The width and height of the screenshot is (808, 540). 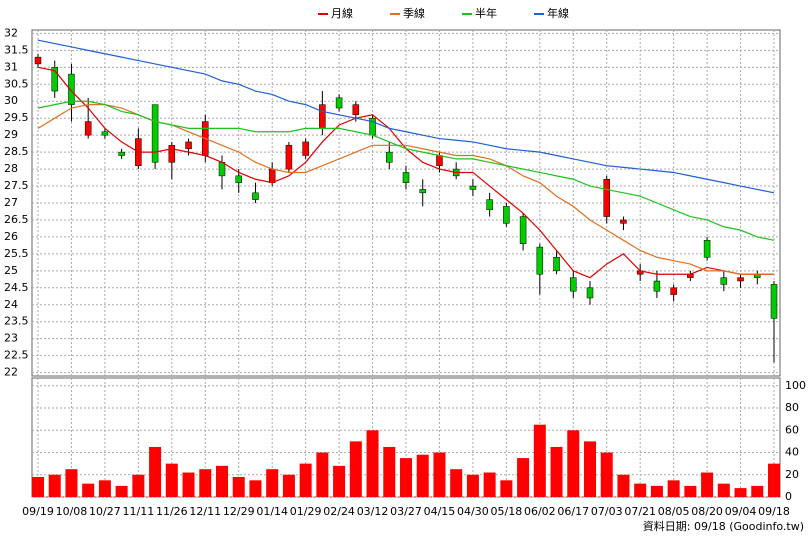 I want to click on y-tick-label: 31, so click(x=11, y=66).